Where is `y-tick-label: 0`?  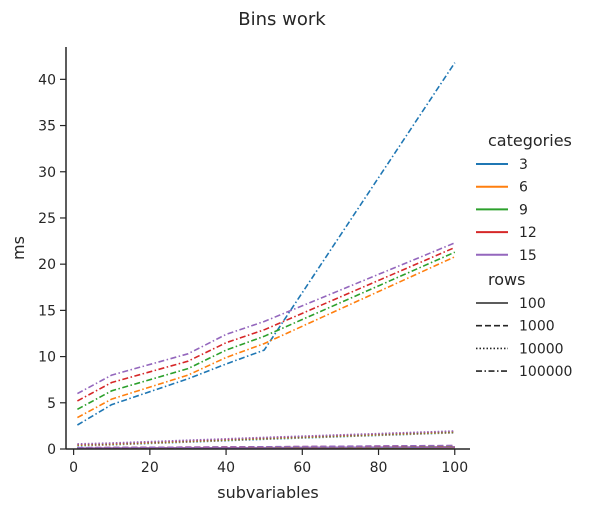 y-tick-label: 0 is located at coordinates (51, 450).